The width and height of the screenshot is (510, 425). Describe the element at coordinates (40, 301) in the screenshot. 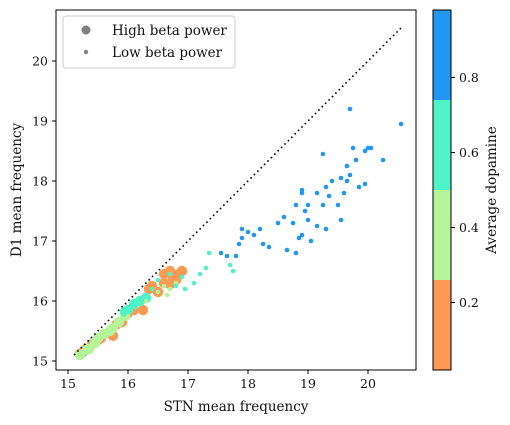

I see `y-tick-label: 16` at that location.